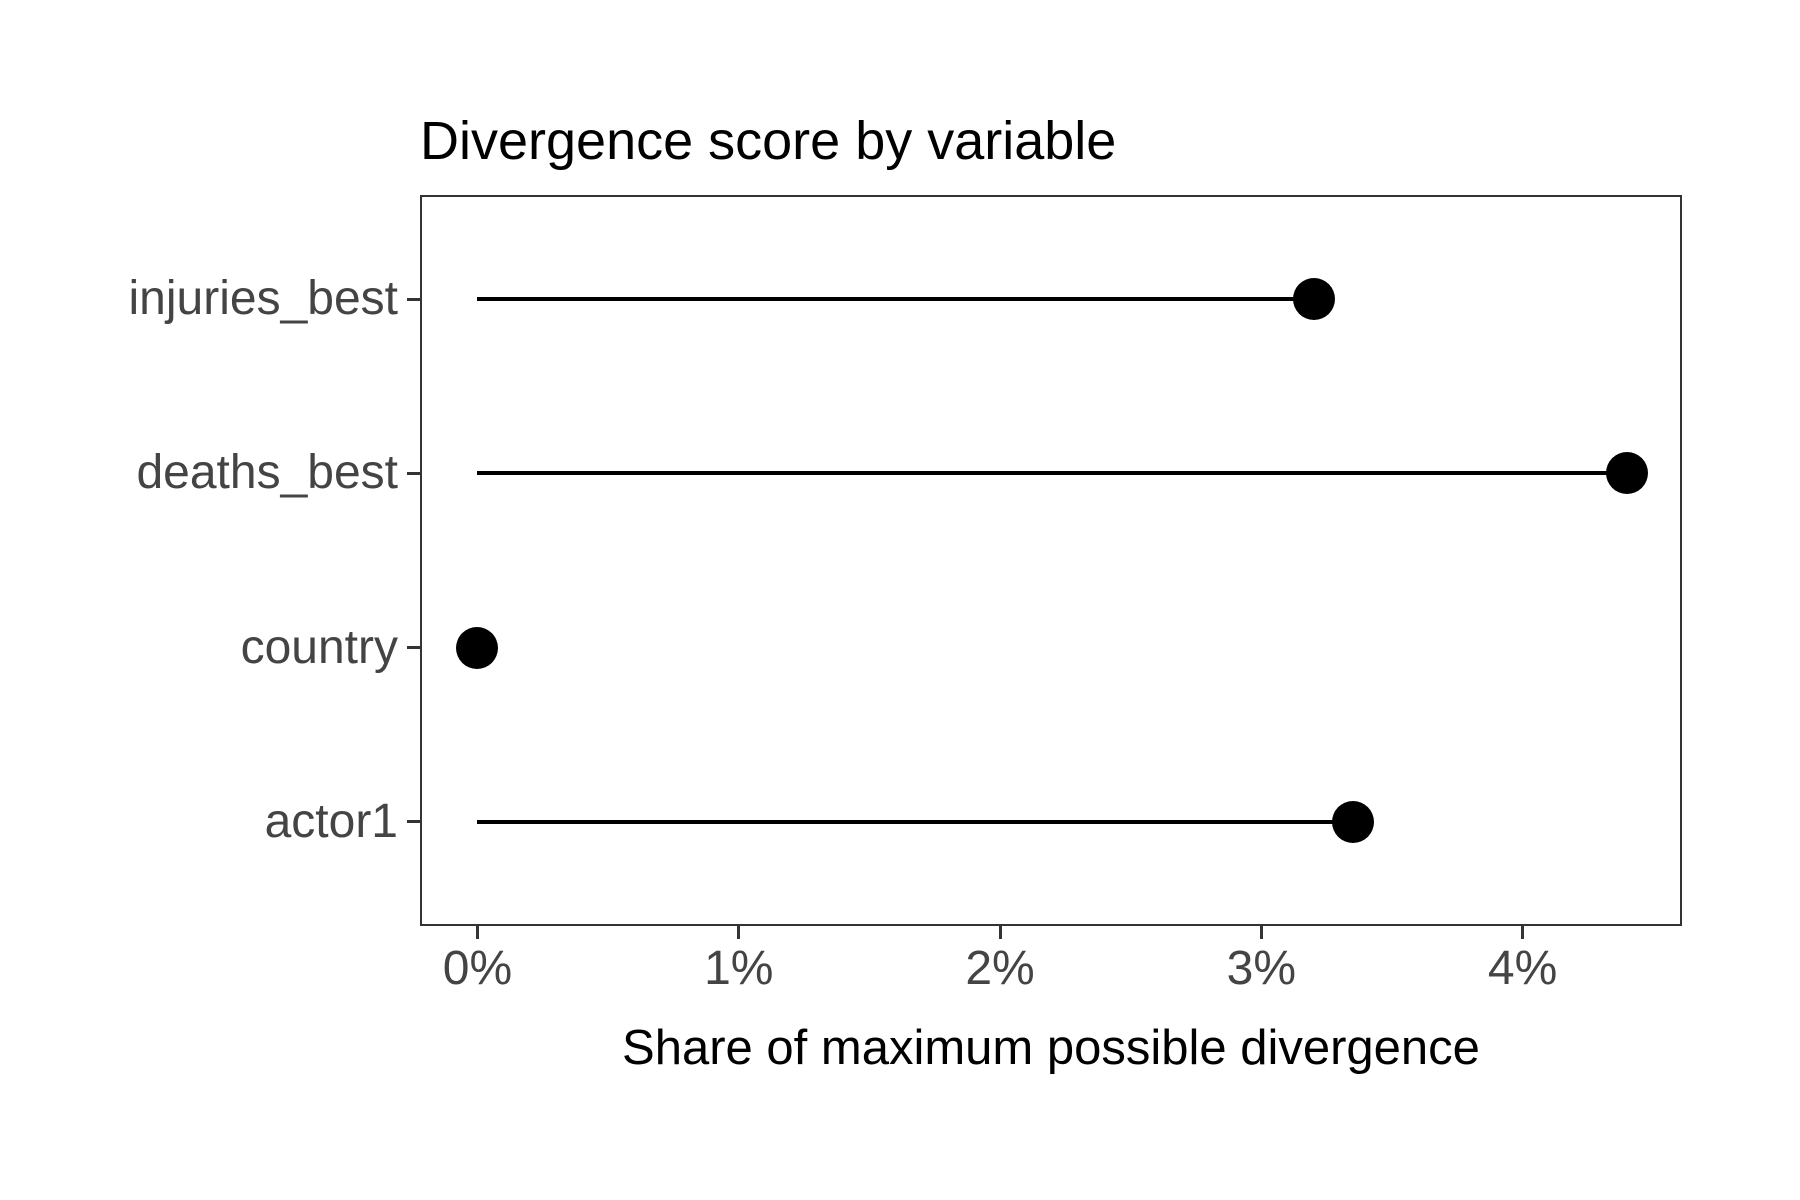 The image size is (1800, 1200). Describe the element at coordinates (1051, 1048) in the screenshot. I see `x-axis-title: Share of maximum possible divergence` at that location.